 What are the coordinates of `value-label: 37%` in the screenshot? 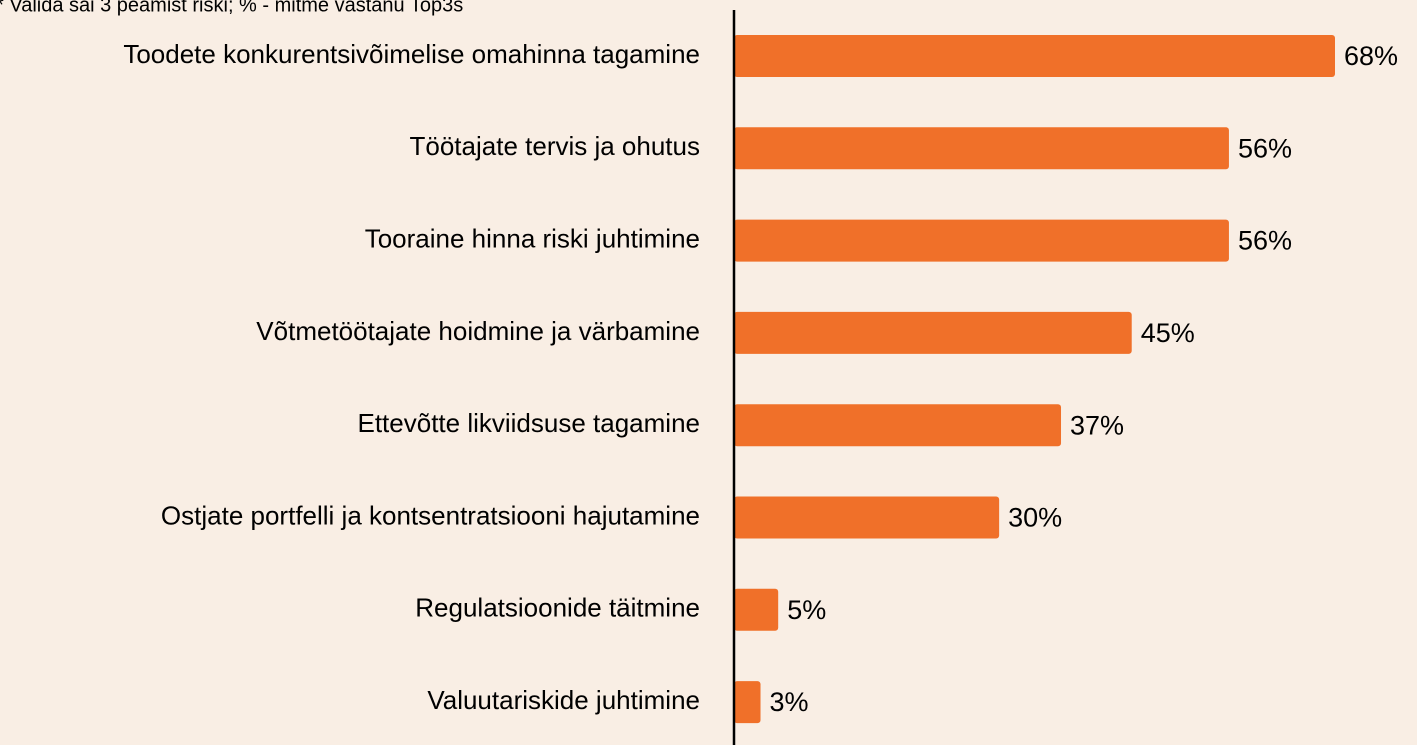 It's located at (1097, 425).